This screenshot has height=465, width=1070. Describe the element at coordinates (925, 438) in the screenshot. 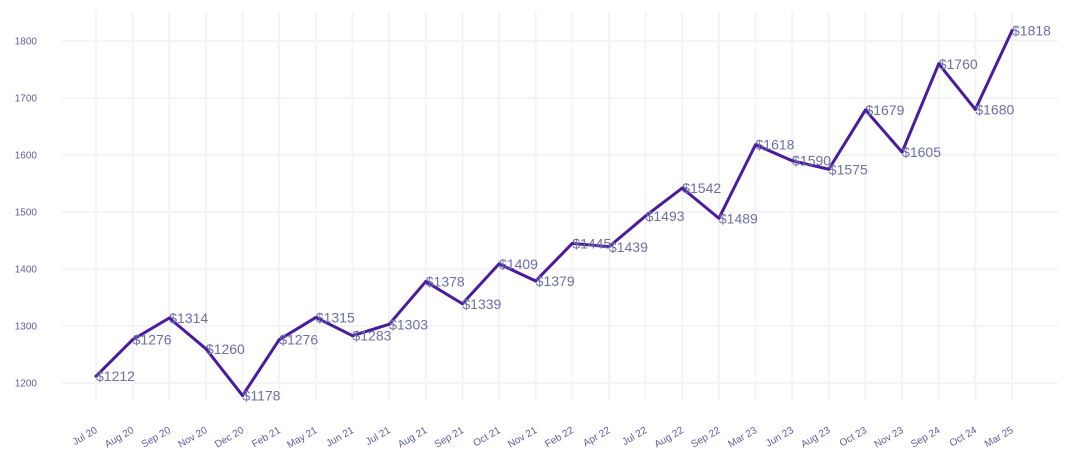

I see `x-tick-label: Sep 24` at that location.